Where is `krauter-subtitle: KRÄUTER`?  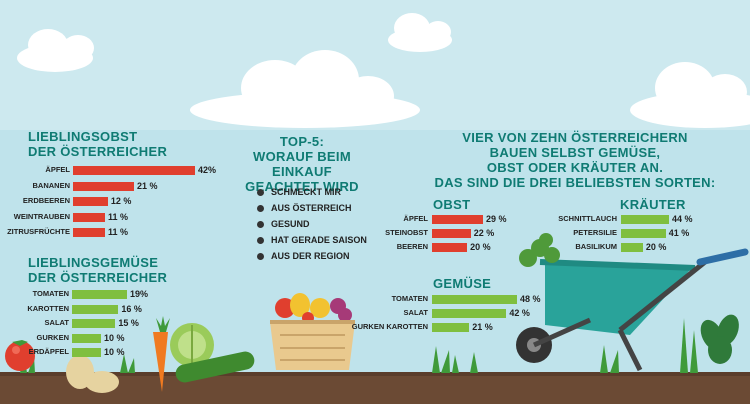
krauter-subtitle: KRÄUTER is located at coordinates (653, 204).